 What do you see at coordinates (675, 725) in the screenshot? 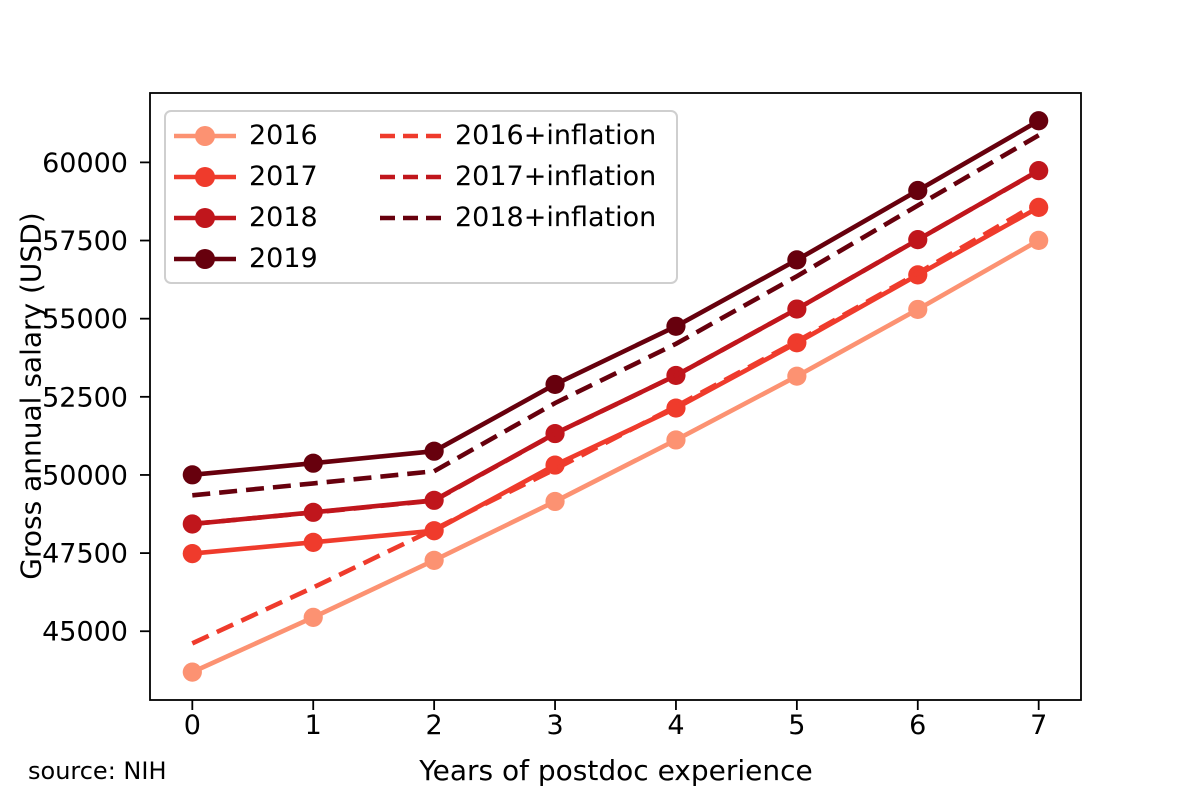
I see `x-tick-label: 4` at bounding box center [675, 725].